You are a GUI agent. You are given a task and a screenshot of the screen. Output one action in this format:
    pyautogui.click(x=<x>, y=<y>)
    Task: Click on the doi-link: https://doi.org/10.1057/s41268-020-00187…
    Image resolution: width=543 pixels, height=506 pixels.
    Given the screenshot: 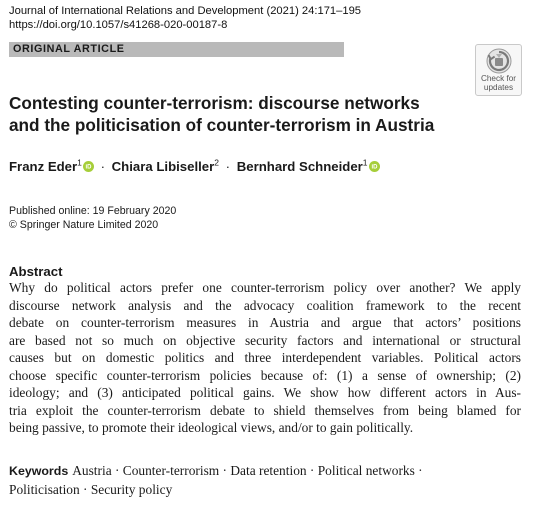 What is the action you would take?
    pyautogui.click(x=118, y=25)
    